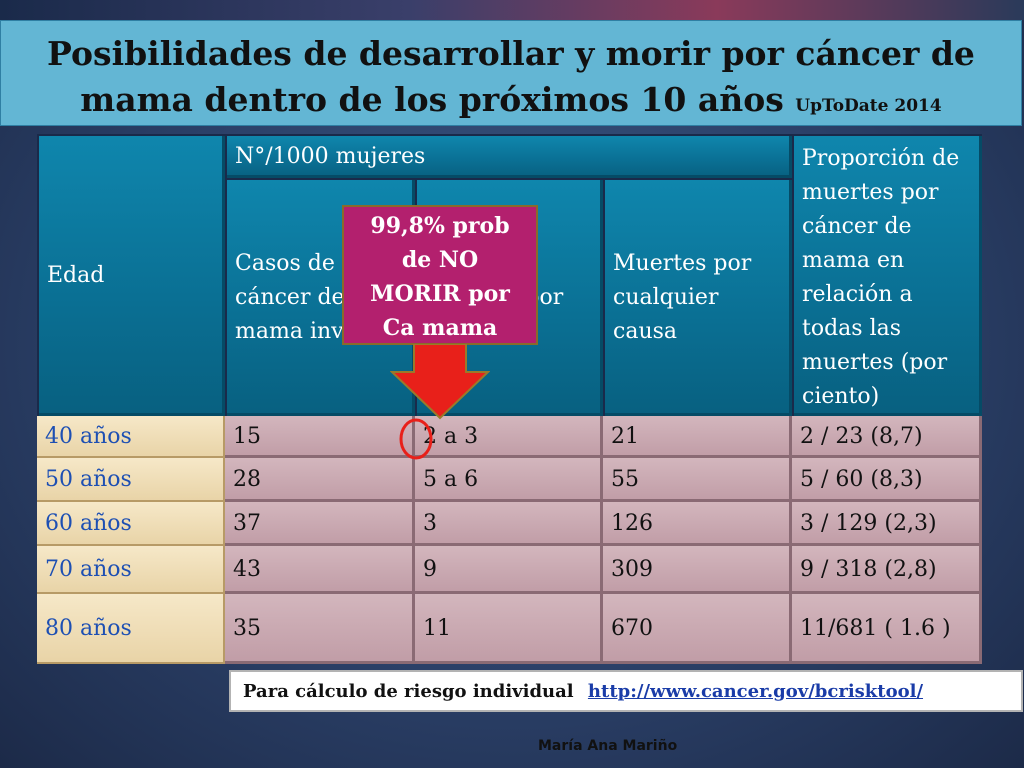 This screenshot has width=1024, height=768. Describe the element at coordinates (320, 570) in the screenshot. I see `table-cell-cases: 43` at that location.